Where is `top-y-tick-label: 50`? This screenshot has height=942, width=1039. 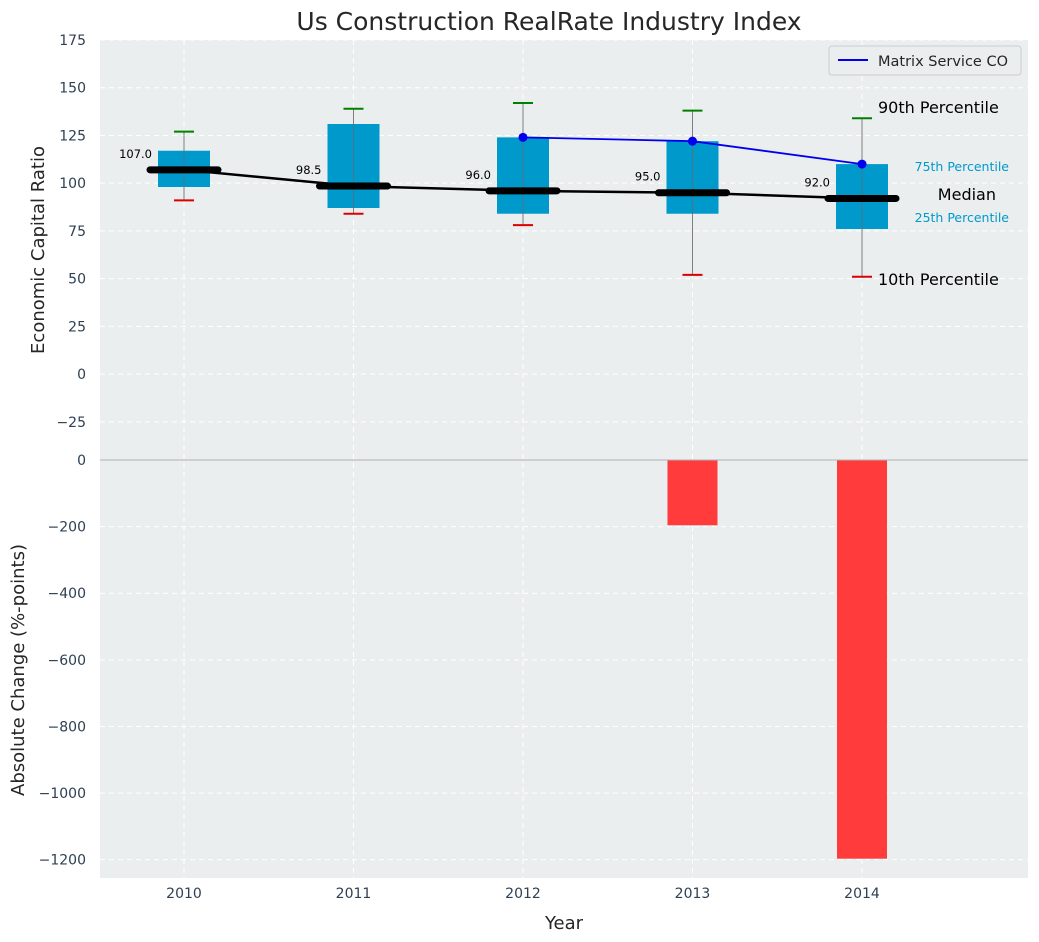 top-y-tick-label: 50 is located at coordinates (77, 280).